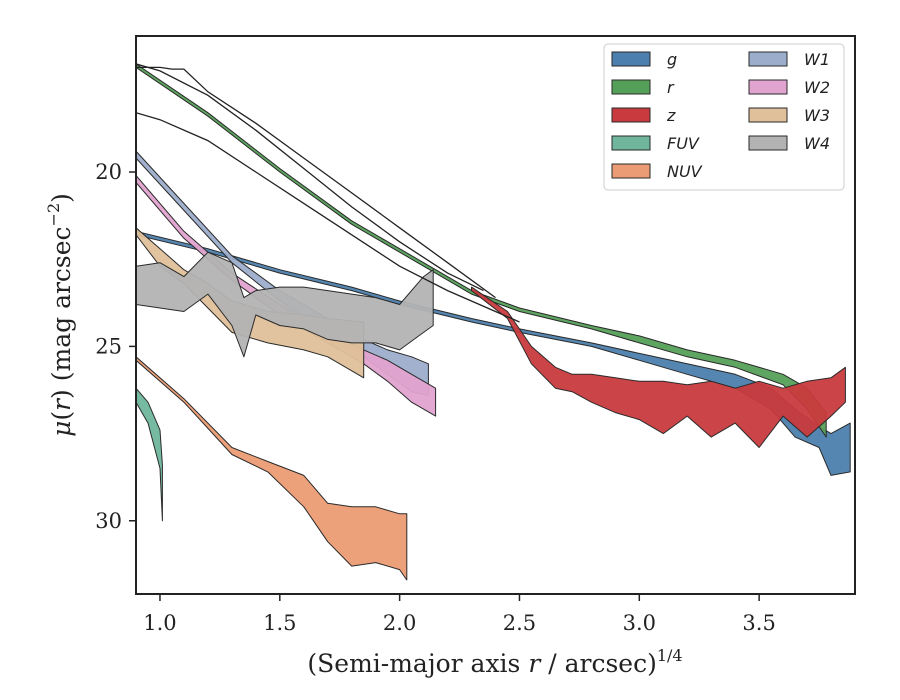 Image resolution: width=900 pixels, height=700 pixels. Describe the element at coordinates (519, 623) in the screenshot. I see `x-tick-label: 2.5` at that location.